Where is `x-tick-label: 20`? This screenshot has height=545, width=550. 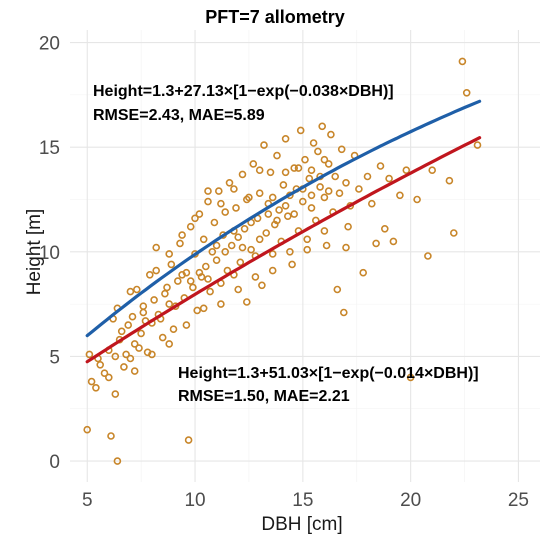
x-tick-label: 20 is located at coordinates (410, 500).